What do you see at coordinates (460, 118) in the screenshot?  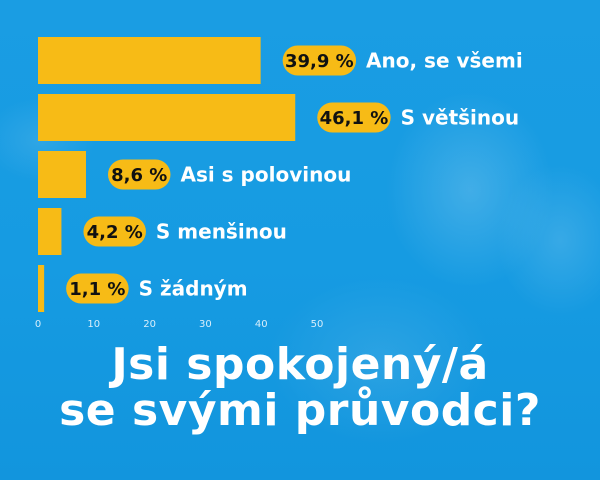 I see `category-label-2: S většinou` at bounding box center [460, 118].